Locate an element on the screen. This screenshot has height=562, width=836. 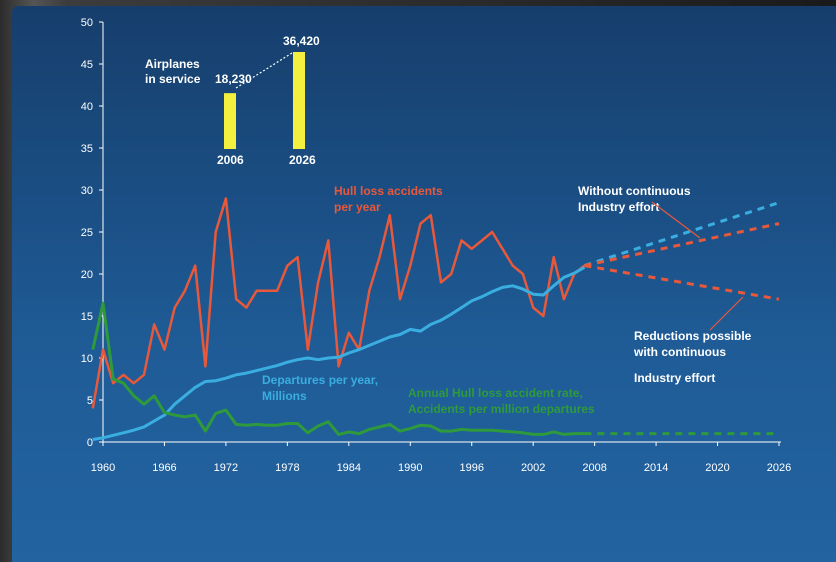
annotation-rate-line1: Annual Hull loss accident rate, is located at coordinates (495, 393).